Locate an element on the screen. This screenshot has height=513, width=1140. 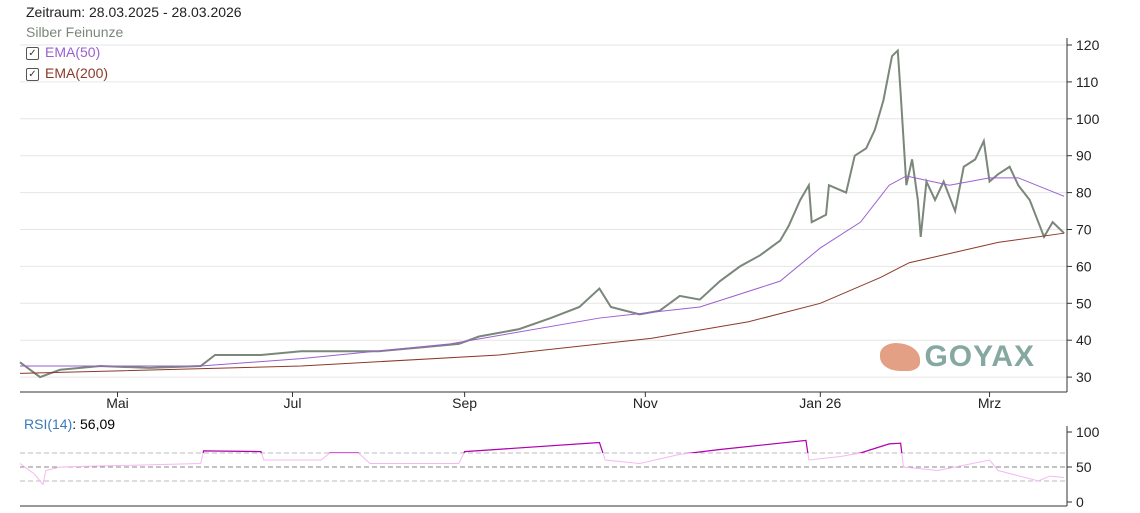
instrument-label: Silber Feinunze is located at coordinates (75, 32).